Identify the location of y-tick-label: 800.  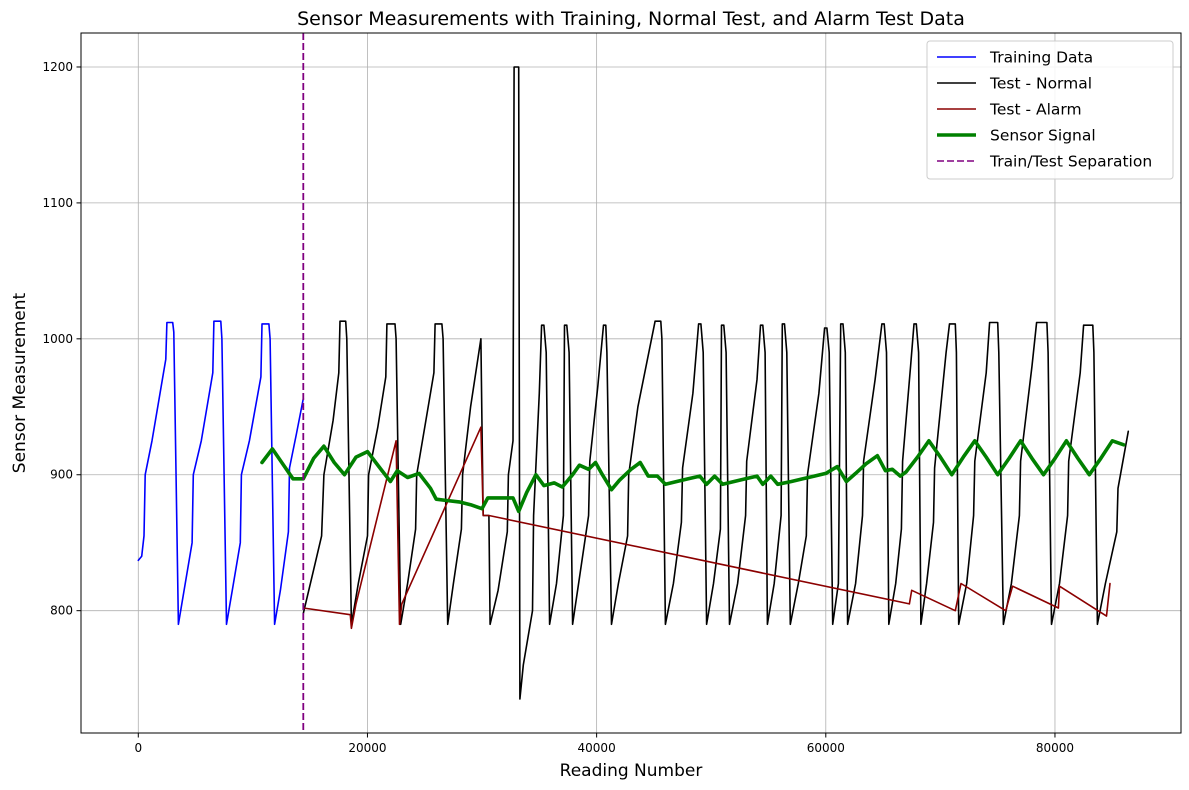
(61, 611).